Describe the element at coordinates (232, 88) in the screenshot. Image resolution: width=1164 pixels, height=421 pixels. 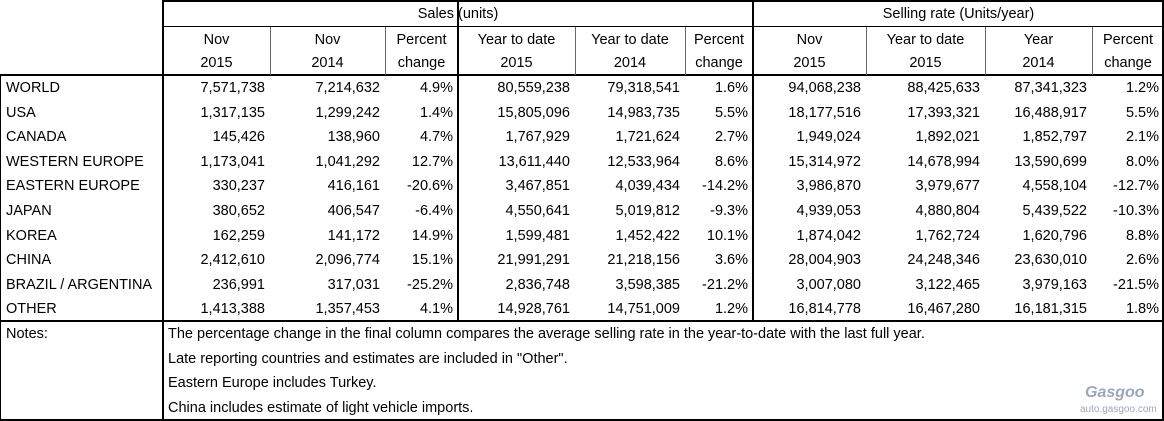
I see `cell: 7,571,738` at that location.